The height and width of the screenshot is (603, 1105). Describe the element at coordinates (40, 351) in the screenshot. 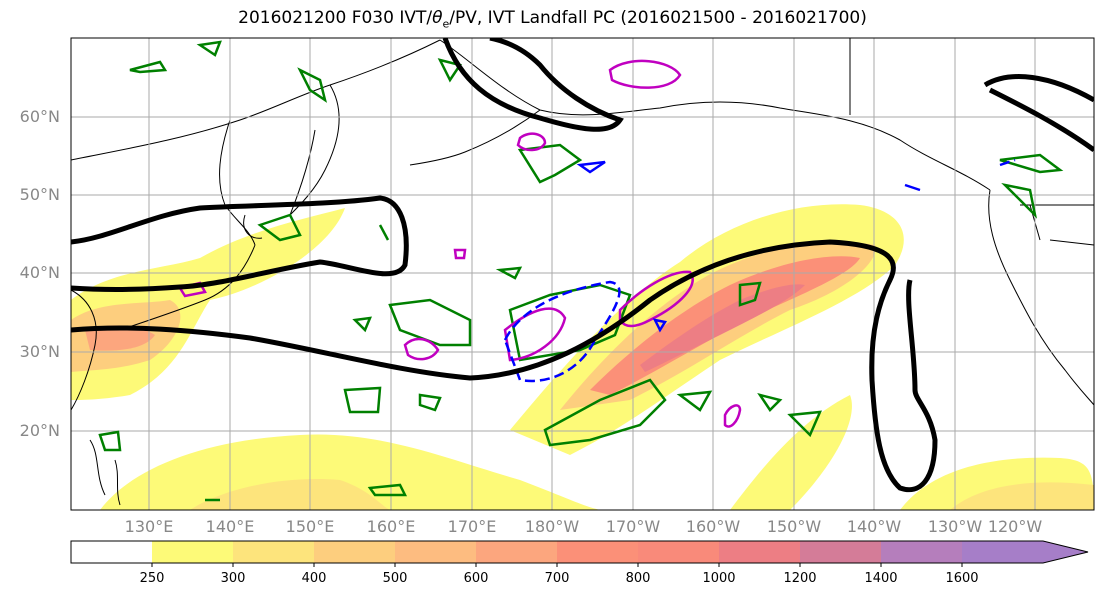

I see `lat-label: 30°N` at that location.